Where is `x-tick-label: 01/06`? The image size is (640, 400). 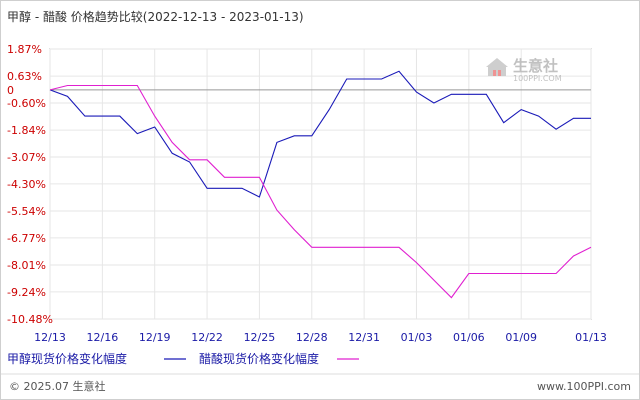
x-tick-label: 01/06 is located at coordinates (469, 337).